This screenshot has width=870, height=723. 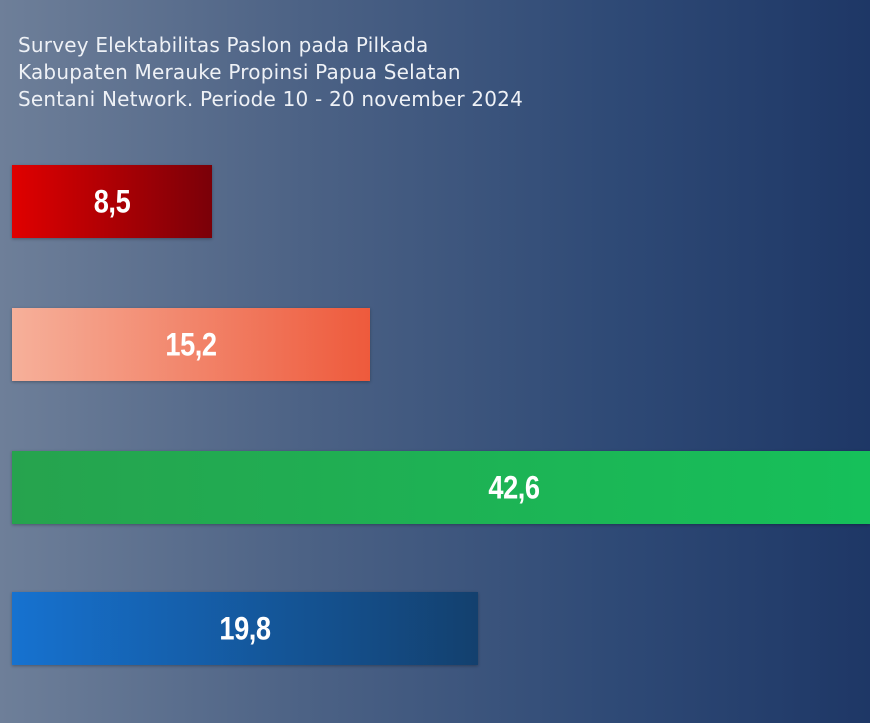 What do you see at coordinates (239, 72) in the screenshot?
I see `title-line-2: Kabupaten Merauke Propinsi Papua Selatan` at bounding box center [239, 72].